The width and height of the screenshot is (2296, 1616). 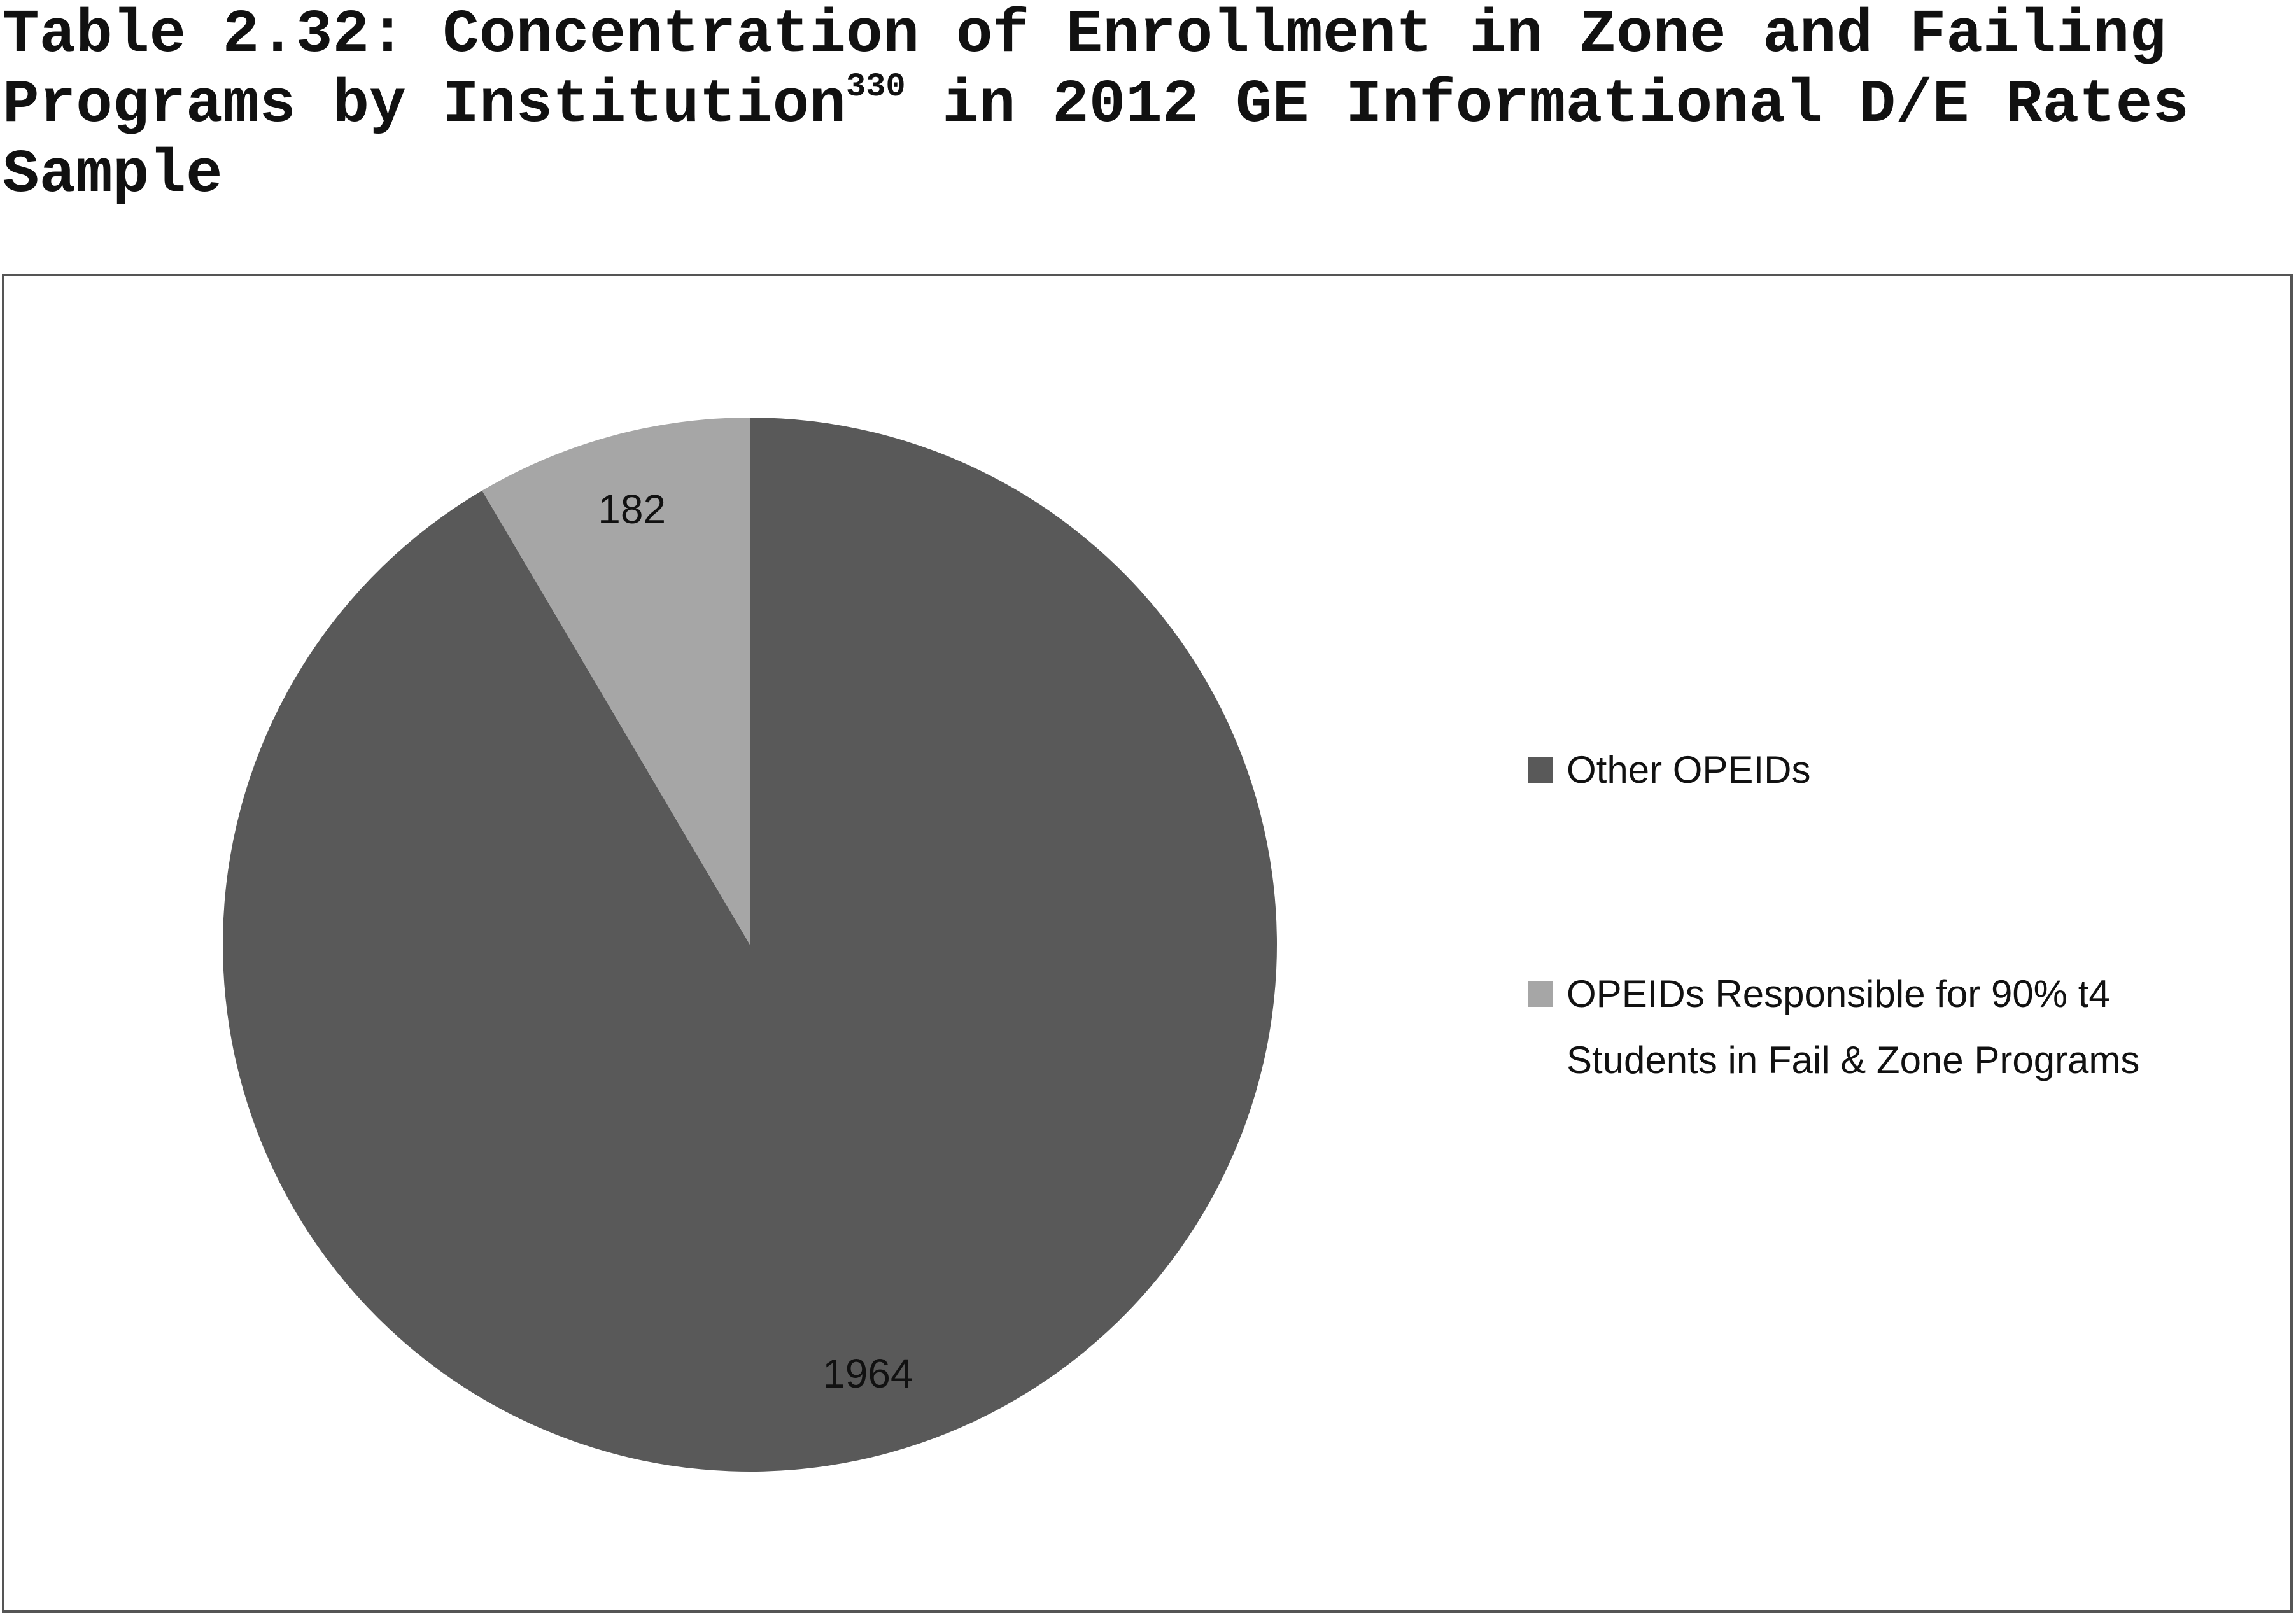 What do you see at coordinates (616, 681) in the screenshot?
I see `pie-slice` at bounding box center [616, 681].